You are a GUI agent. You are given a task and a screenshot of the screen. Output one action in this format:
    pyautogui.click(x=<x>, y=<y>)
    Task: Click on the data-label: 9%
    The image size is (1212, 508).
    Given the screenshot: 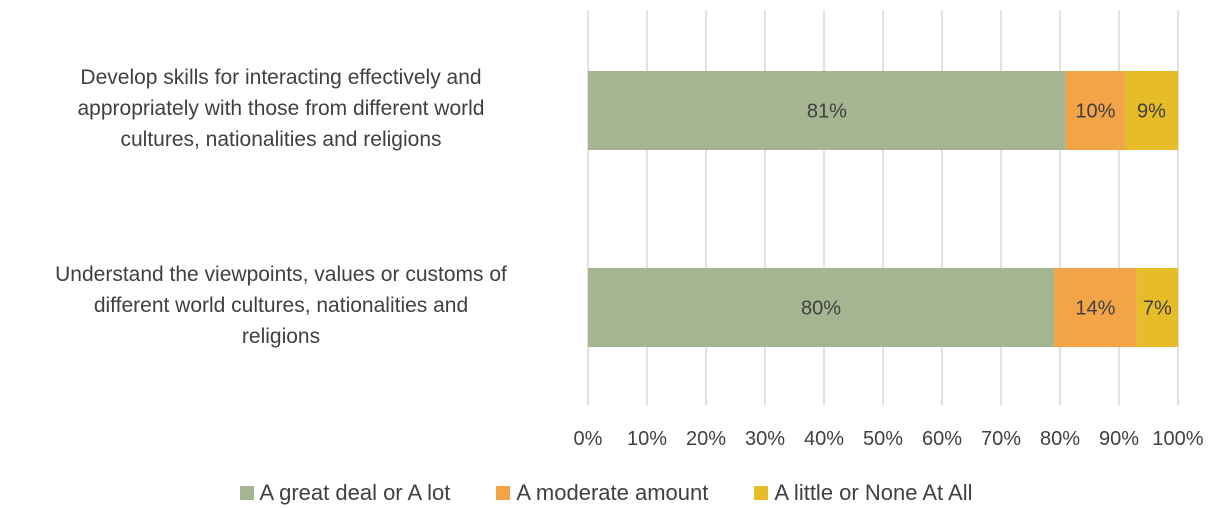 What is the action you would take?
    pyautogui.click(x=1151, y=112)
    